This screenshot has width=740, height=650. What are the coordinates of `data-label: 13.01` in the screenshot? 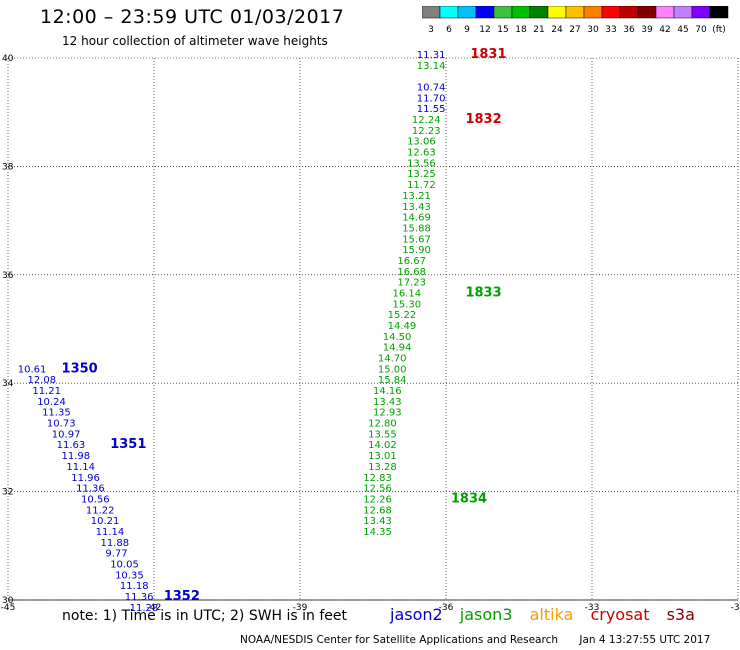 It's located at (382, 456).